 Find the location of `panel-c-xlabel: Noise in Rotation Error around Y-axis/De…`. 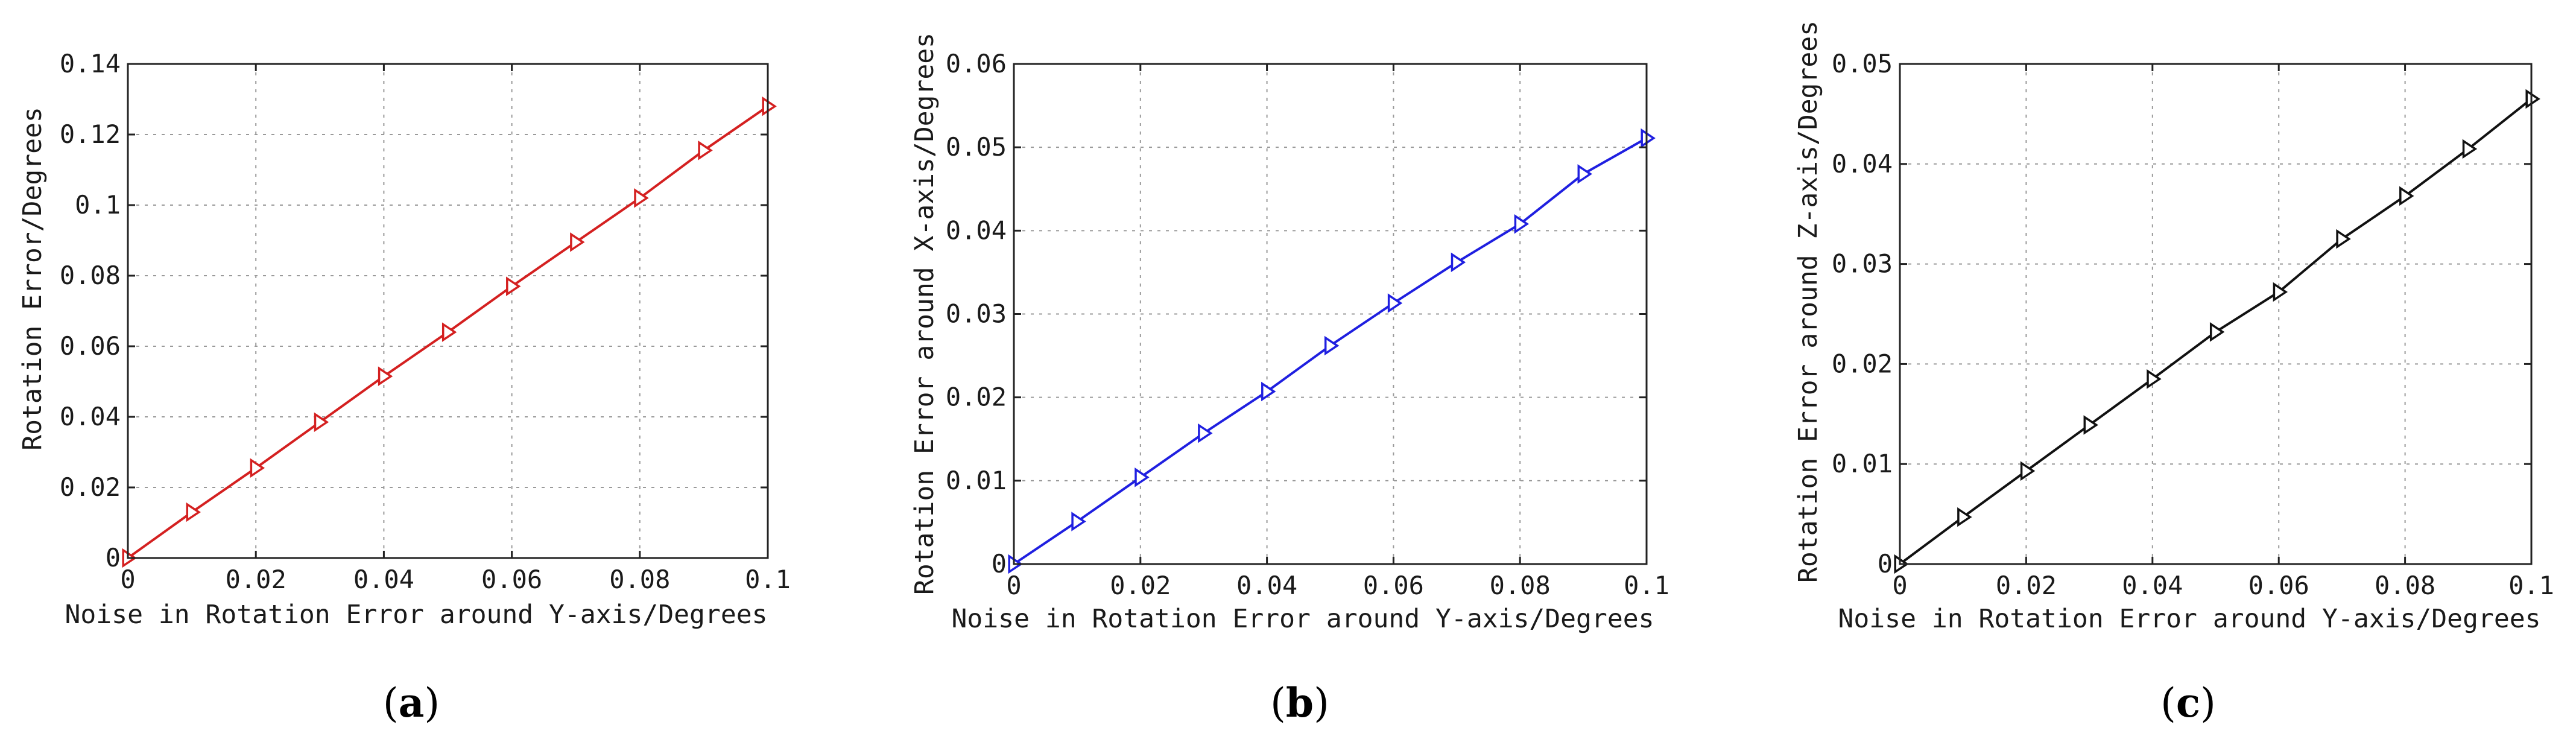

panel-c-xlabel: Noise in Rotation Error around Y-axis/De… is located at coordinates (2189, 619).